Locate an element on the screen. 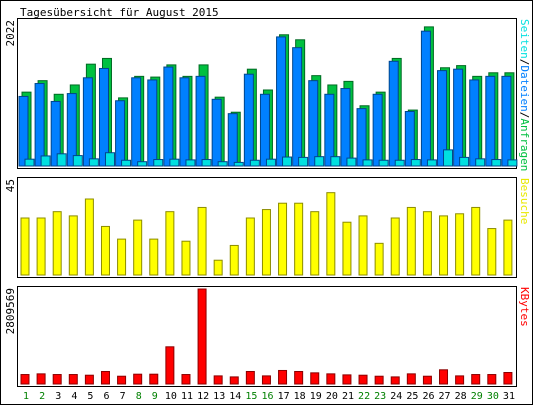  hits-series-label: Seiten/Dateien/Anfragen is located at coordinates (524, 95).